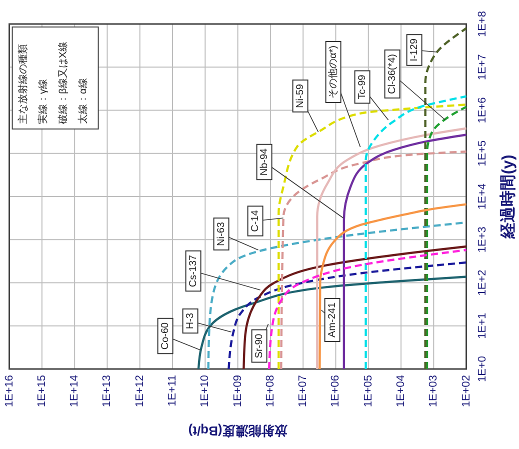 The width and height of the screenshot is (519, 449). Describe the element at coordinates (482, 24) in the screenshot. I see `y-tick-label: 1E+8` at that location.